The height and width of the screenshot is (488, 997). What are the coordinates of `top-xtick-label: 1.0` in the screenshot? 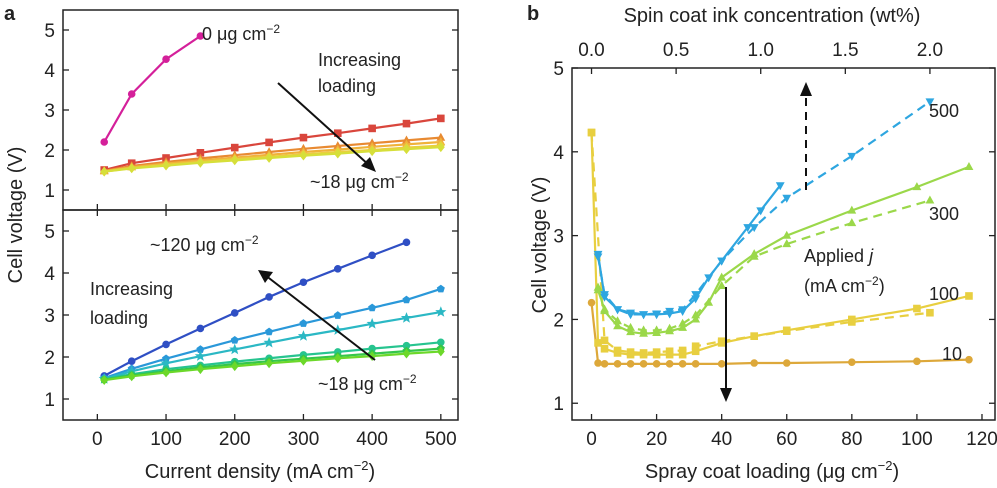 It's located at (761, 50).